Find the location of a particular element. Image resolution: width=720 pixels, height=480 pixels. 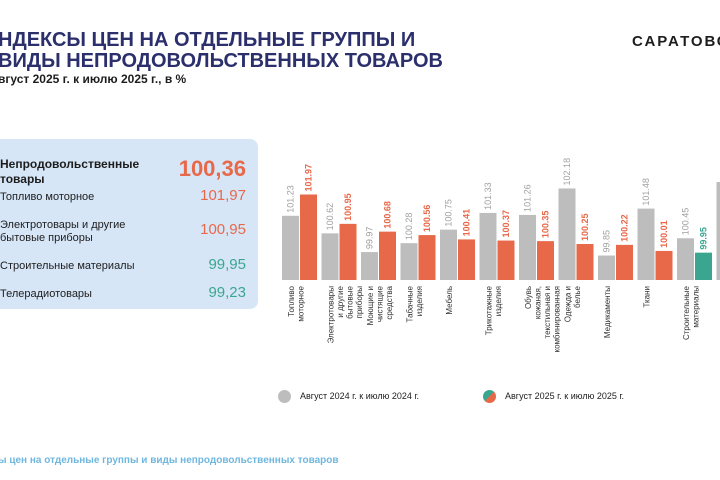

data-label-curr: 100.41 is located at coordinates (467, 223).